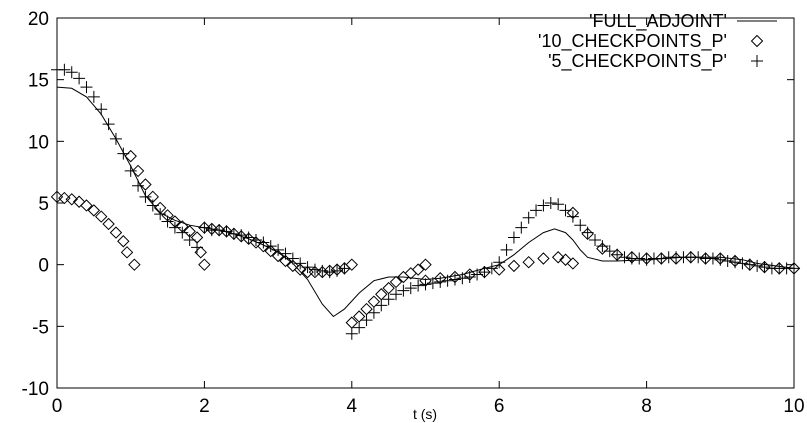 This screenshot has width=807, height=423. What do you see at coordinates (204, 406) in the screenshot?
I see `x-tick-label: 2` at bounding box center [204, 406].